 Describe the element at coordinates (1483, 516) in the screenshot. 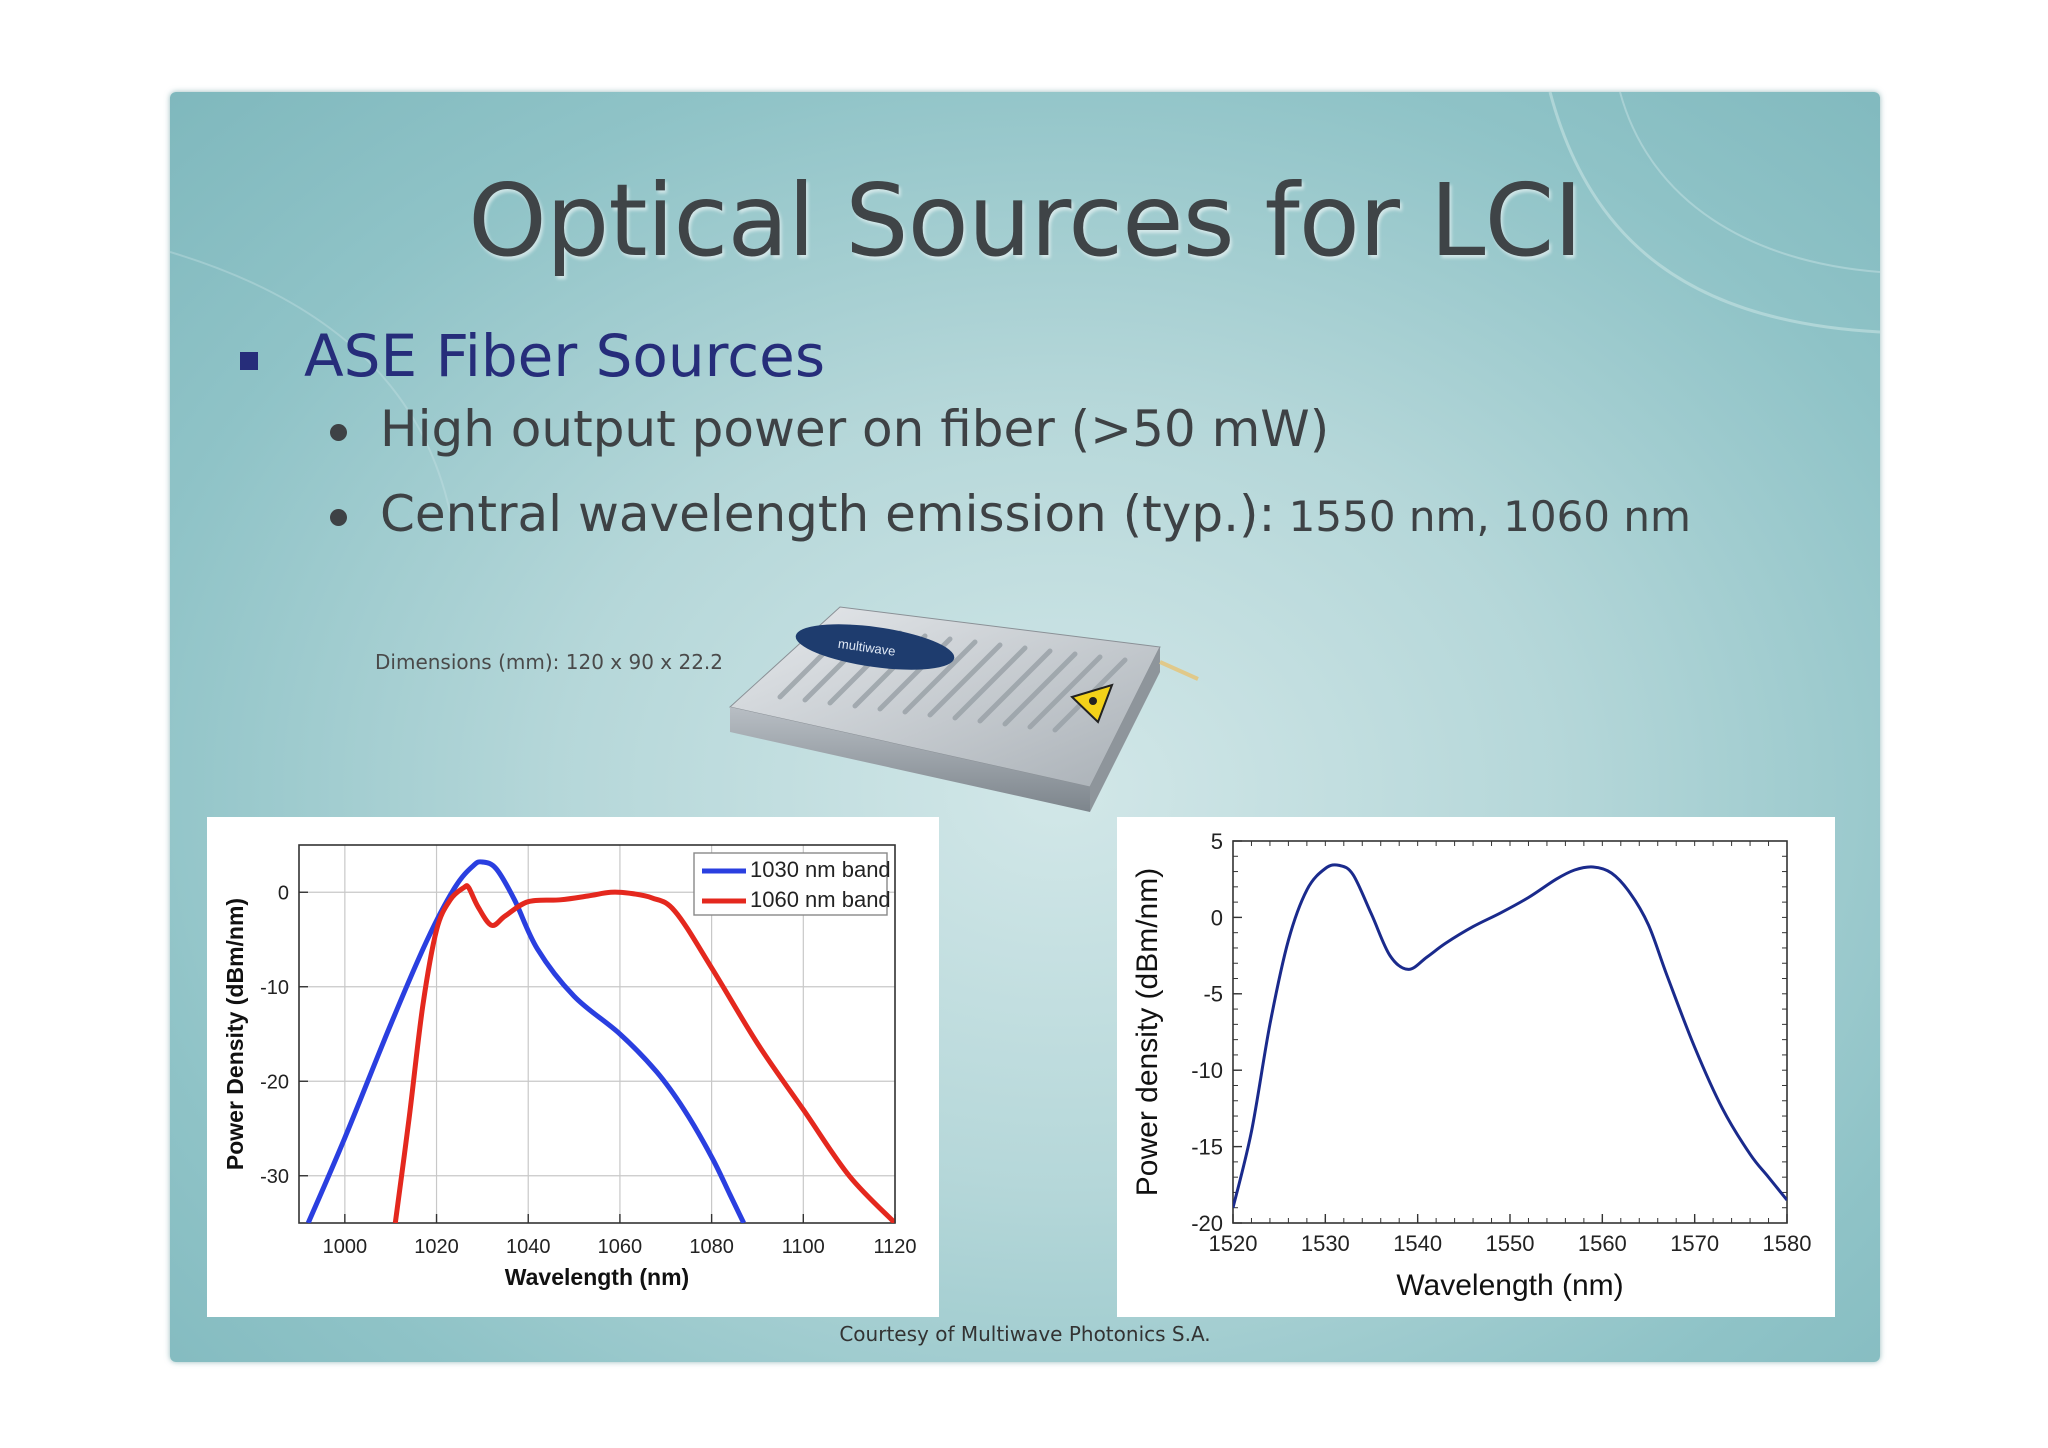

I see `sub-bullet-values: 1550 nm, 1060 nm` at that location.